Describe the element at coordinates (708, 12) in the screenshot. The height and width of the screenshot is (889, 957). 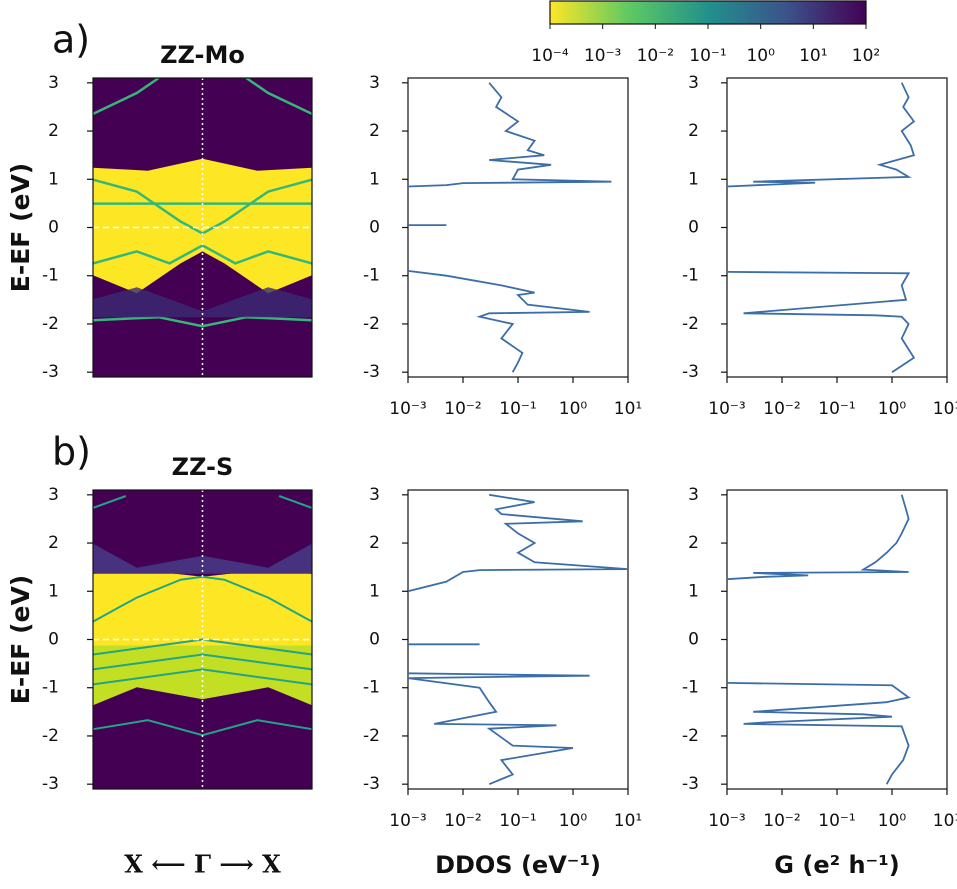
I see `colorbar` at that location.